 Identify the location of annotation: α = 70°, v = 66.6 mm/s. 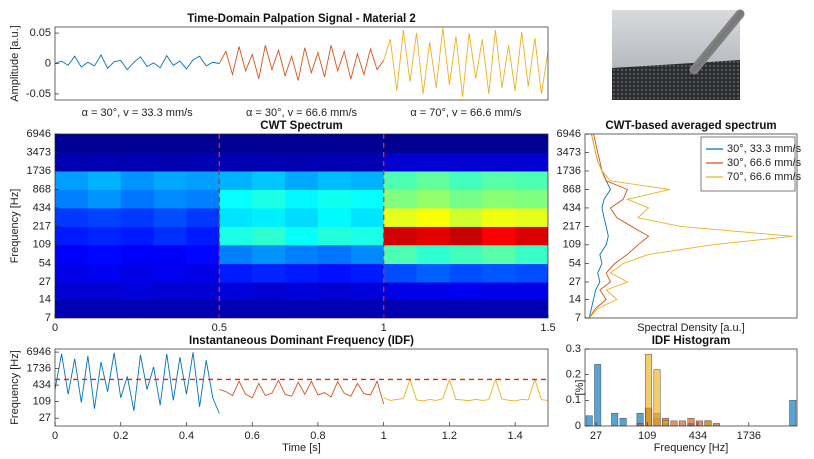
(466, 113).